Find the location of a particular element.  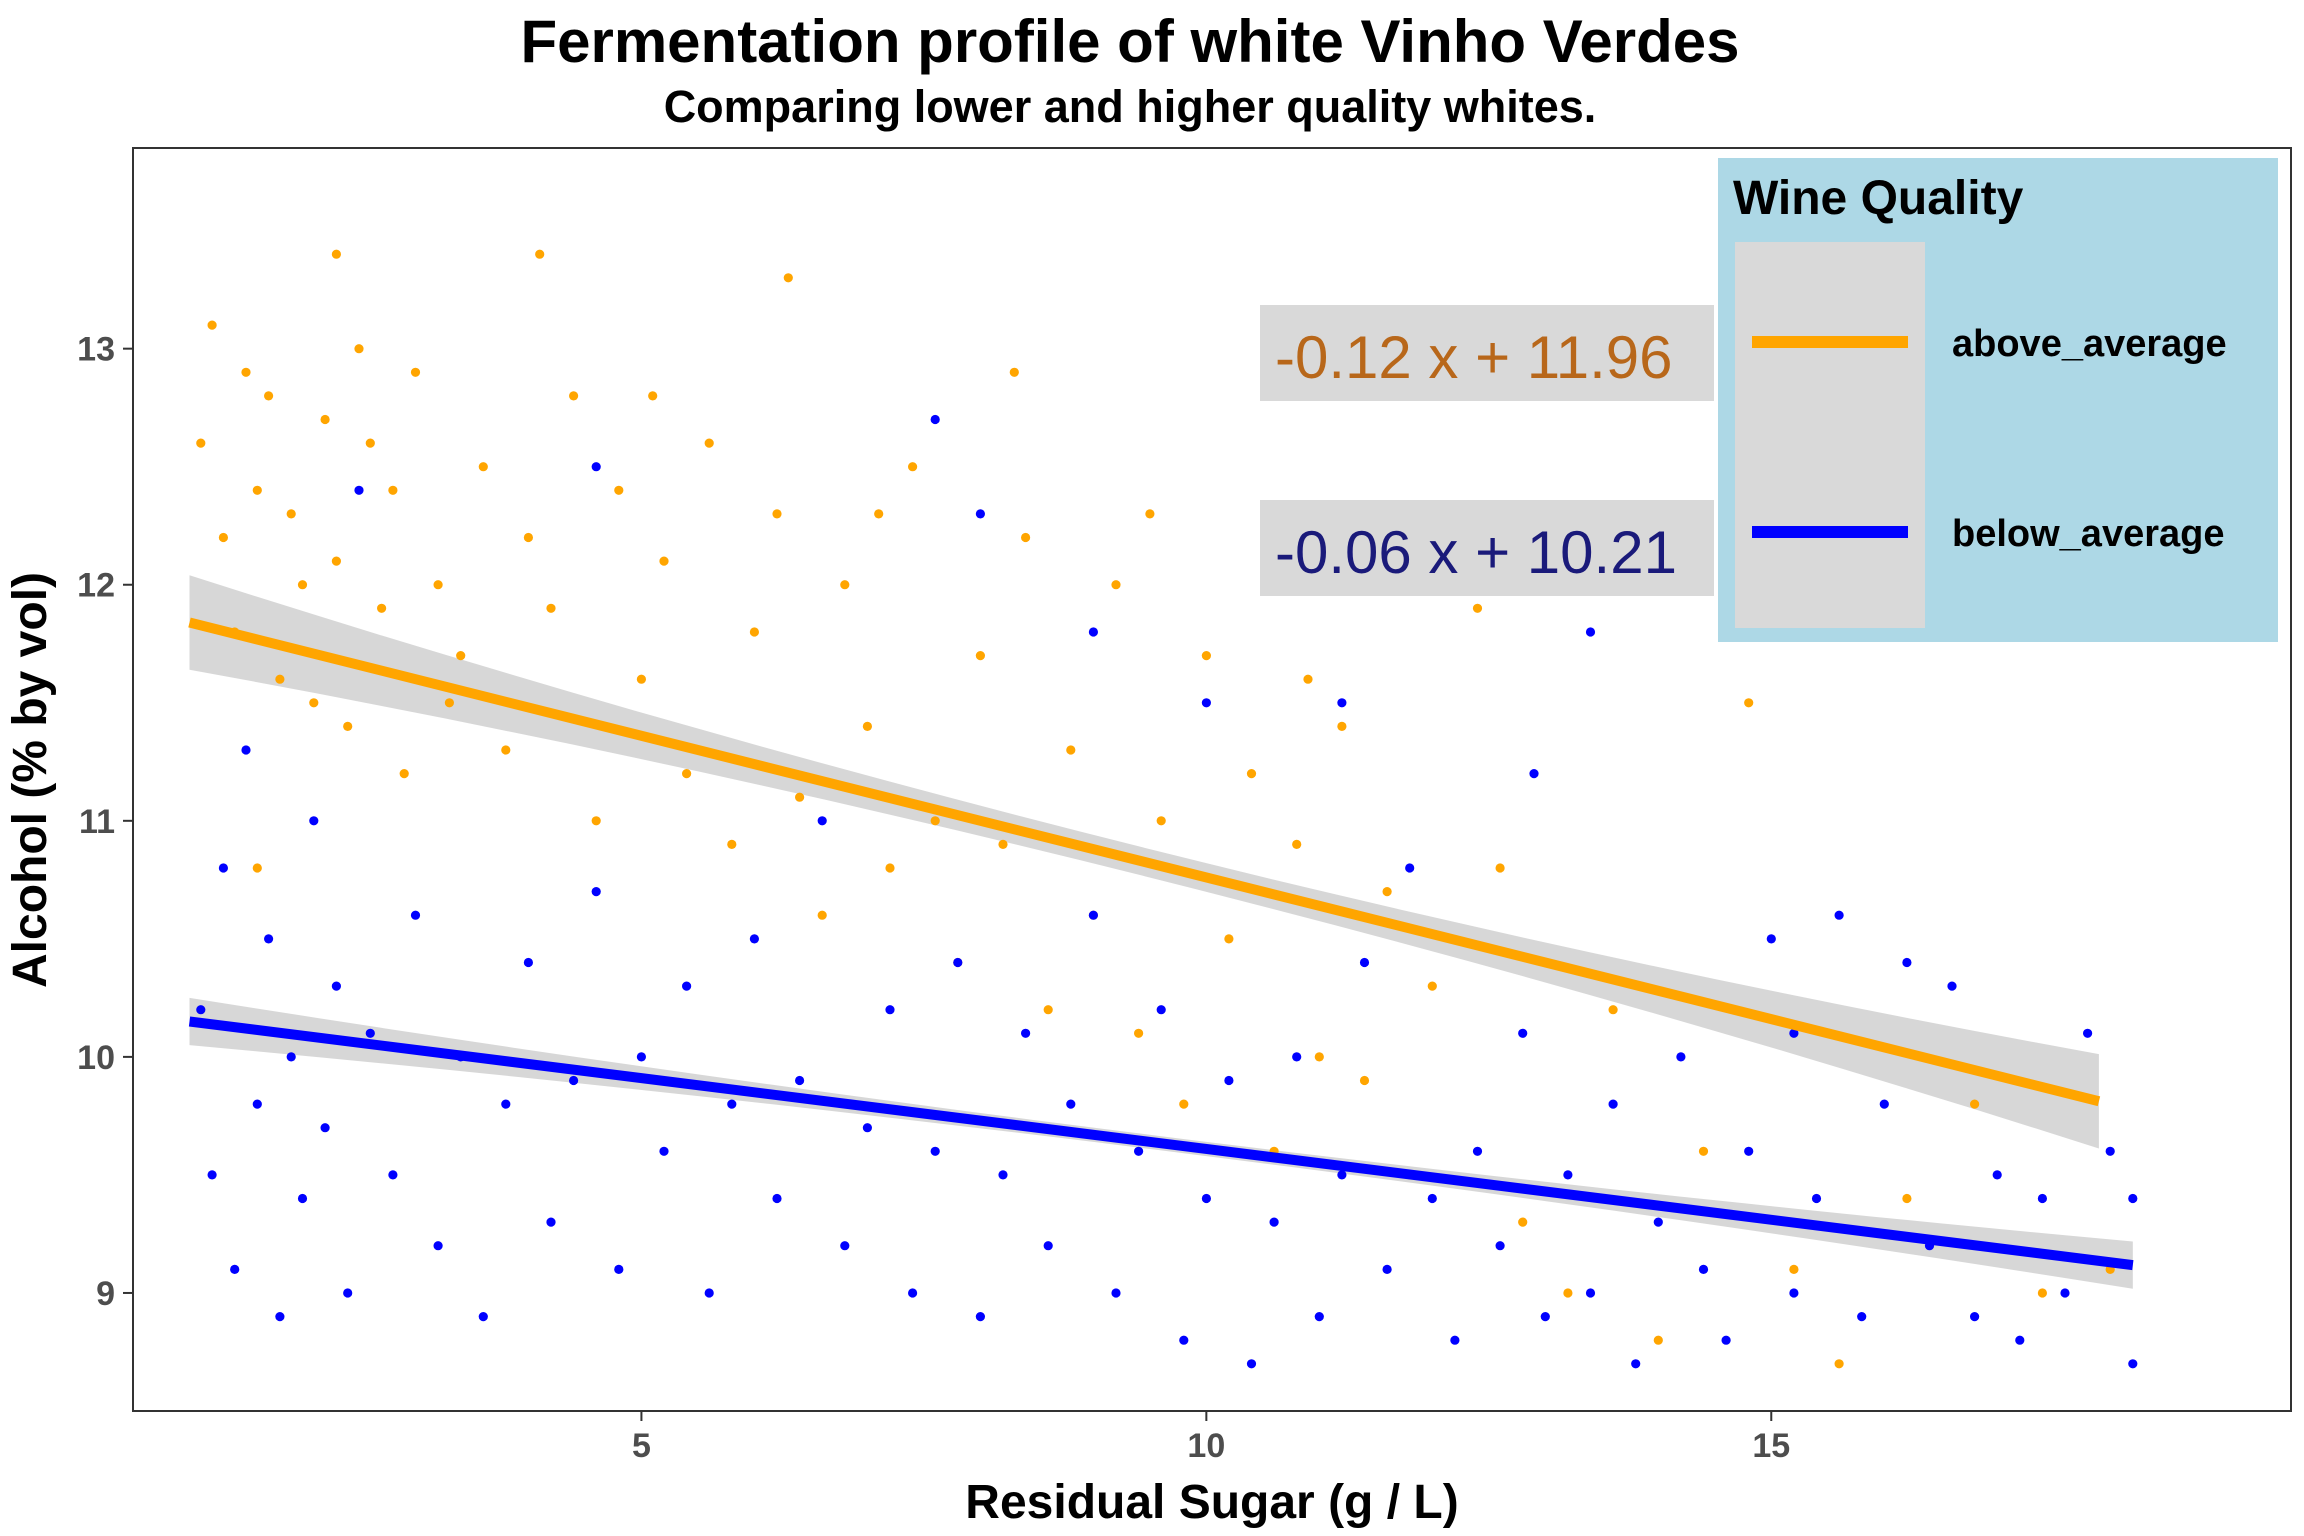

equation-box-above-average is located at coordinates (1487, 353).